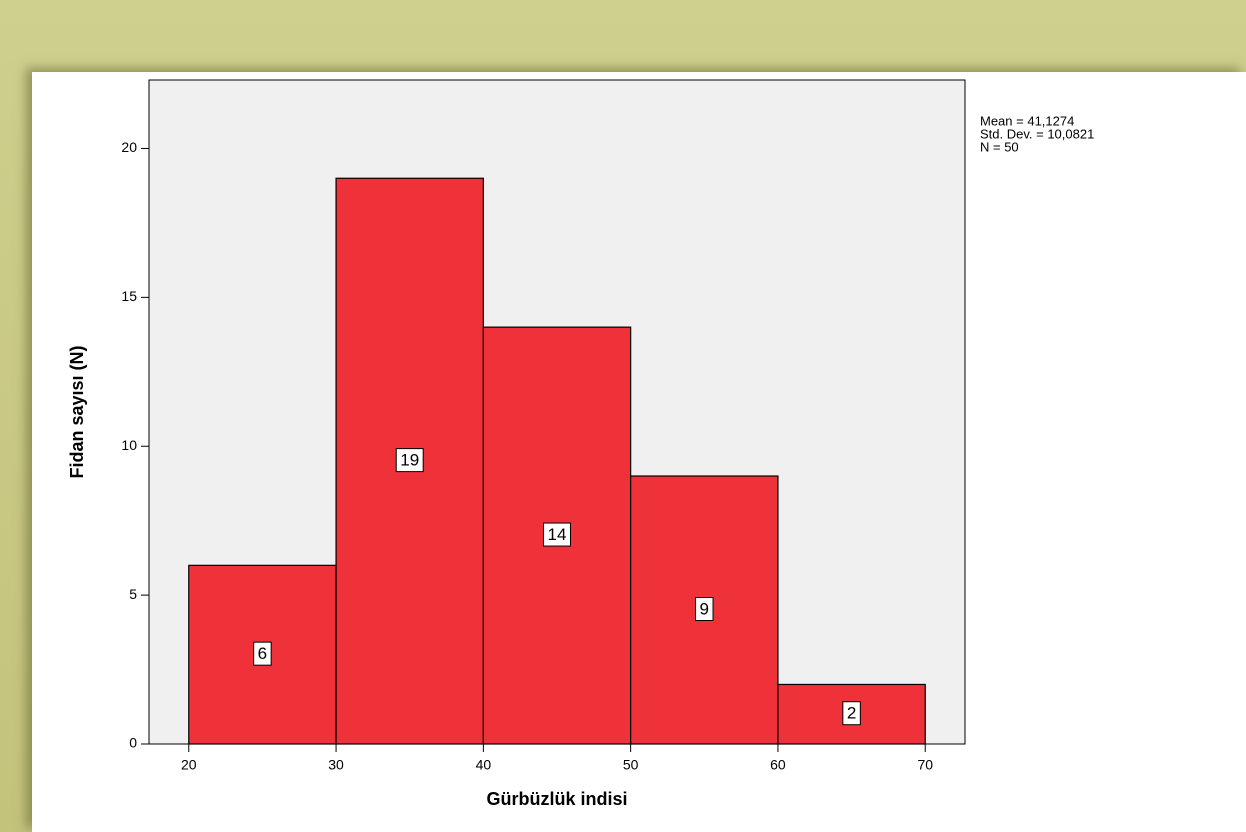 Image resolution: width=1246 pixels, height=832 pixels. Describe the element at coordinates (77, 411) in the screenshot. I see `y-axis-label: Fidan sayısı (N)` at that location.